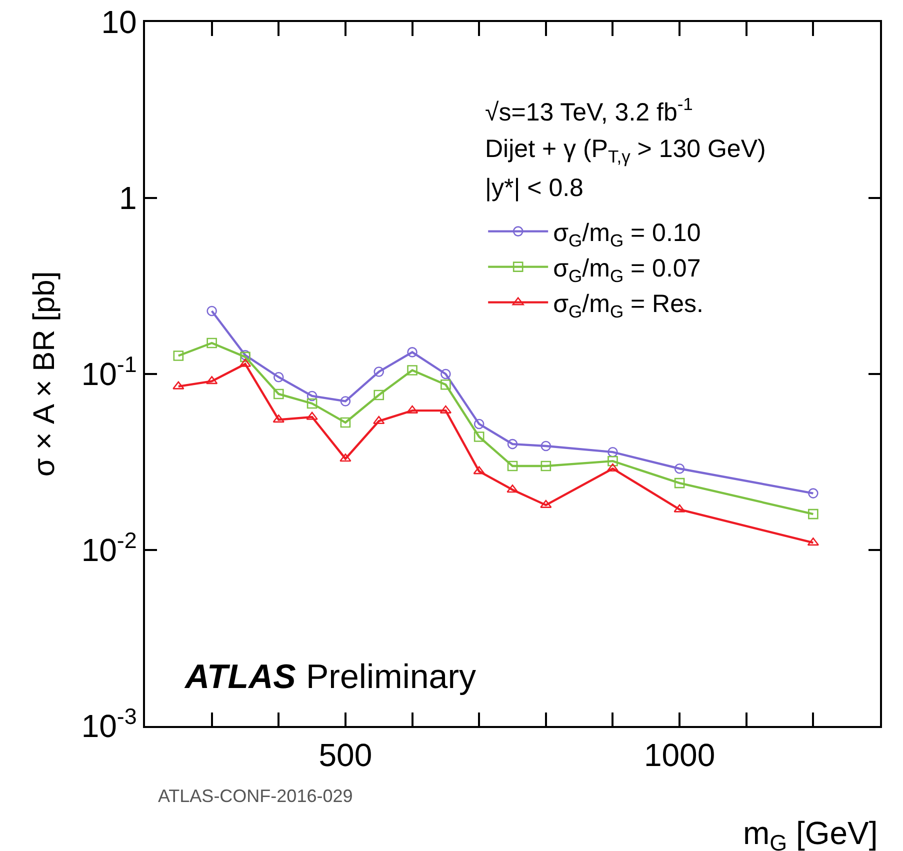 The image size is (903, 851). What do you see at coordinates (255, 796) in the screenshot?
I see `text: ATLAS-CONF-2016-029` at bounding box center [255, 796].